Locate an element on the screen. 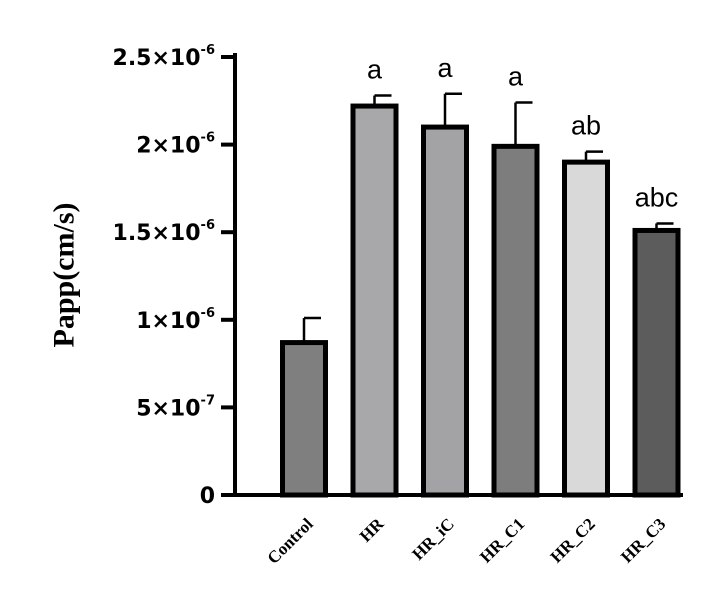  y-tick-base: 5×10 is located at coordinates (168, 408).